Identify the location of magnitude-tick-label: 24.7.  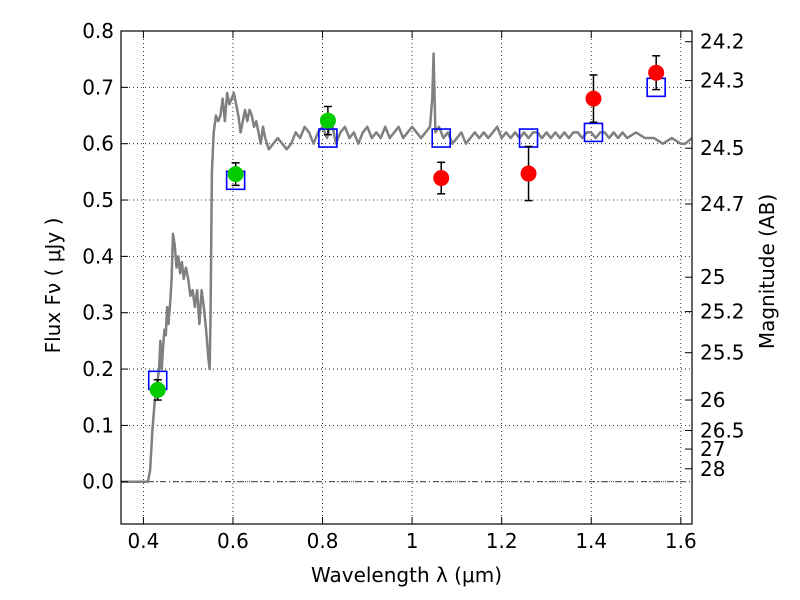
(722, 204).